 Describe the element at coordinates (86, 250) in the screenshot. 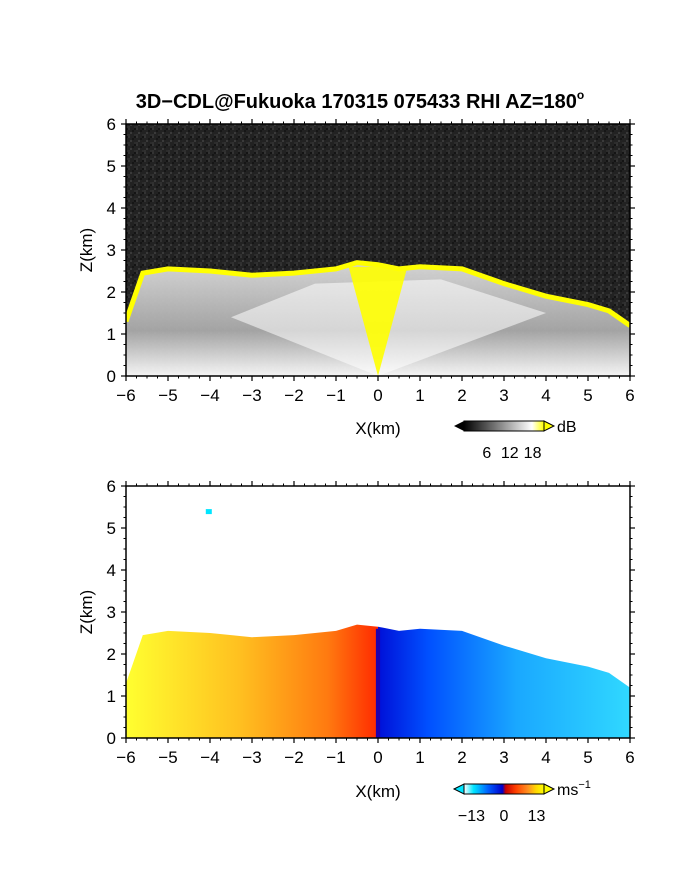

I see `panel1-y-axis-label: Z(km)` at that location.